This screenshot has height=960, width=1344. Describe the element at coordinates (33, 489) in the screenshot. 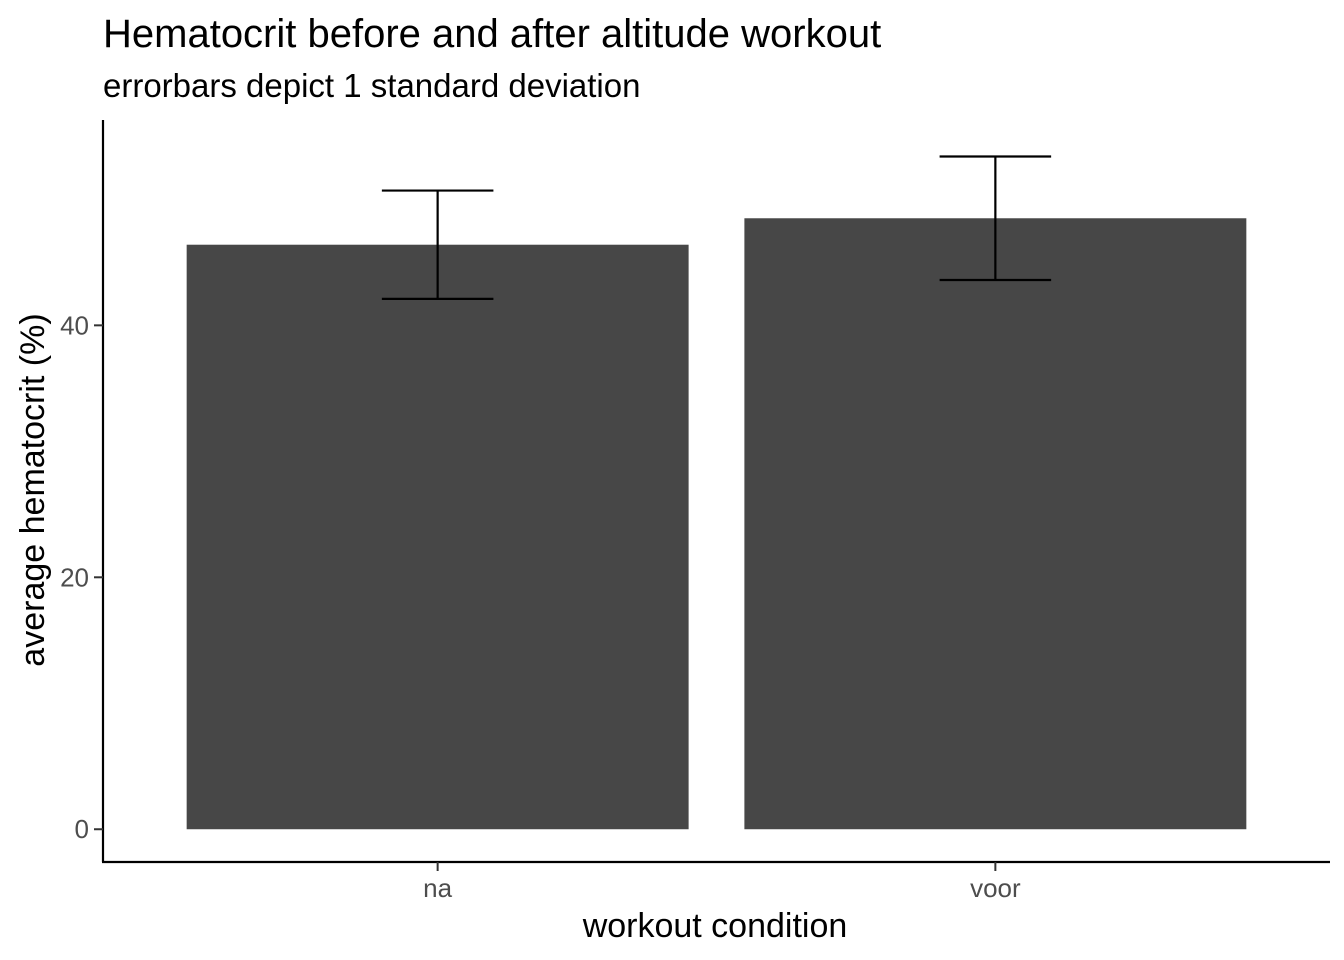

I see `y-axis-title: average hematocrit (%)` at that location.